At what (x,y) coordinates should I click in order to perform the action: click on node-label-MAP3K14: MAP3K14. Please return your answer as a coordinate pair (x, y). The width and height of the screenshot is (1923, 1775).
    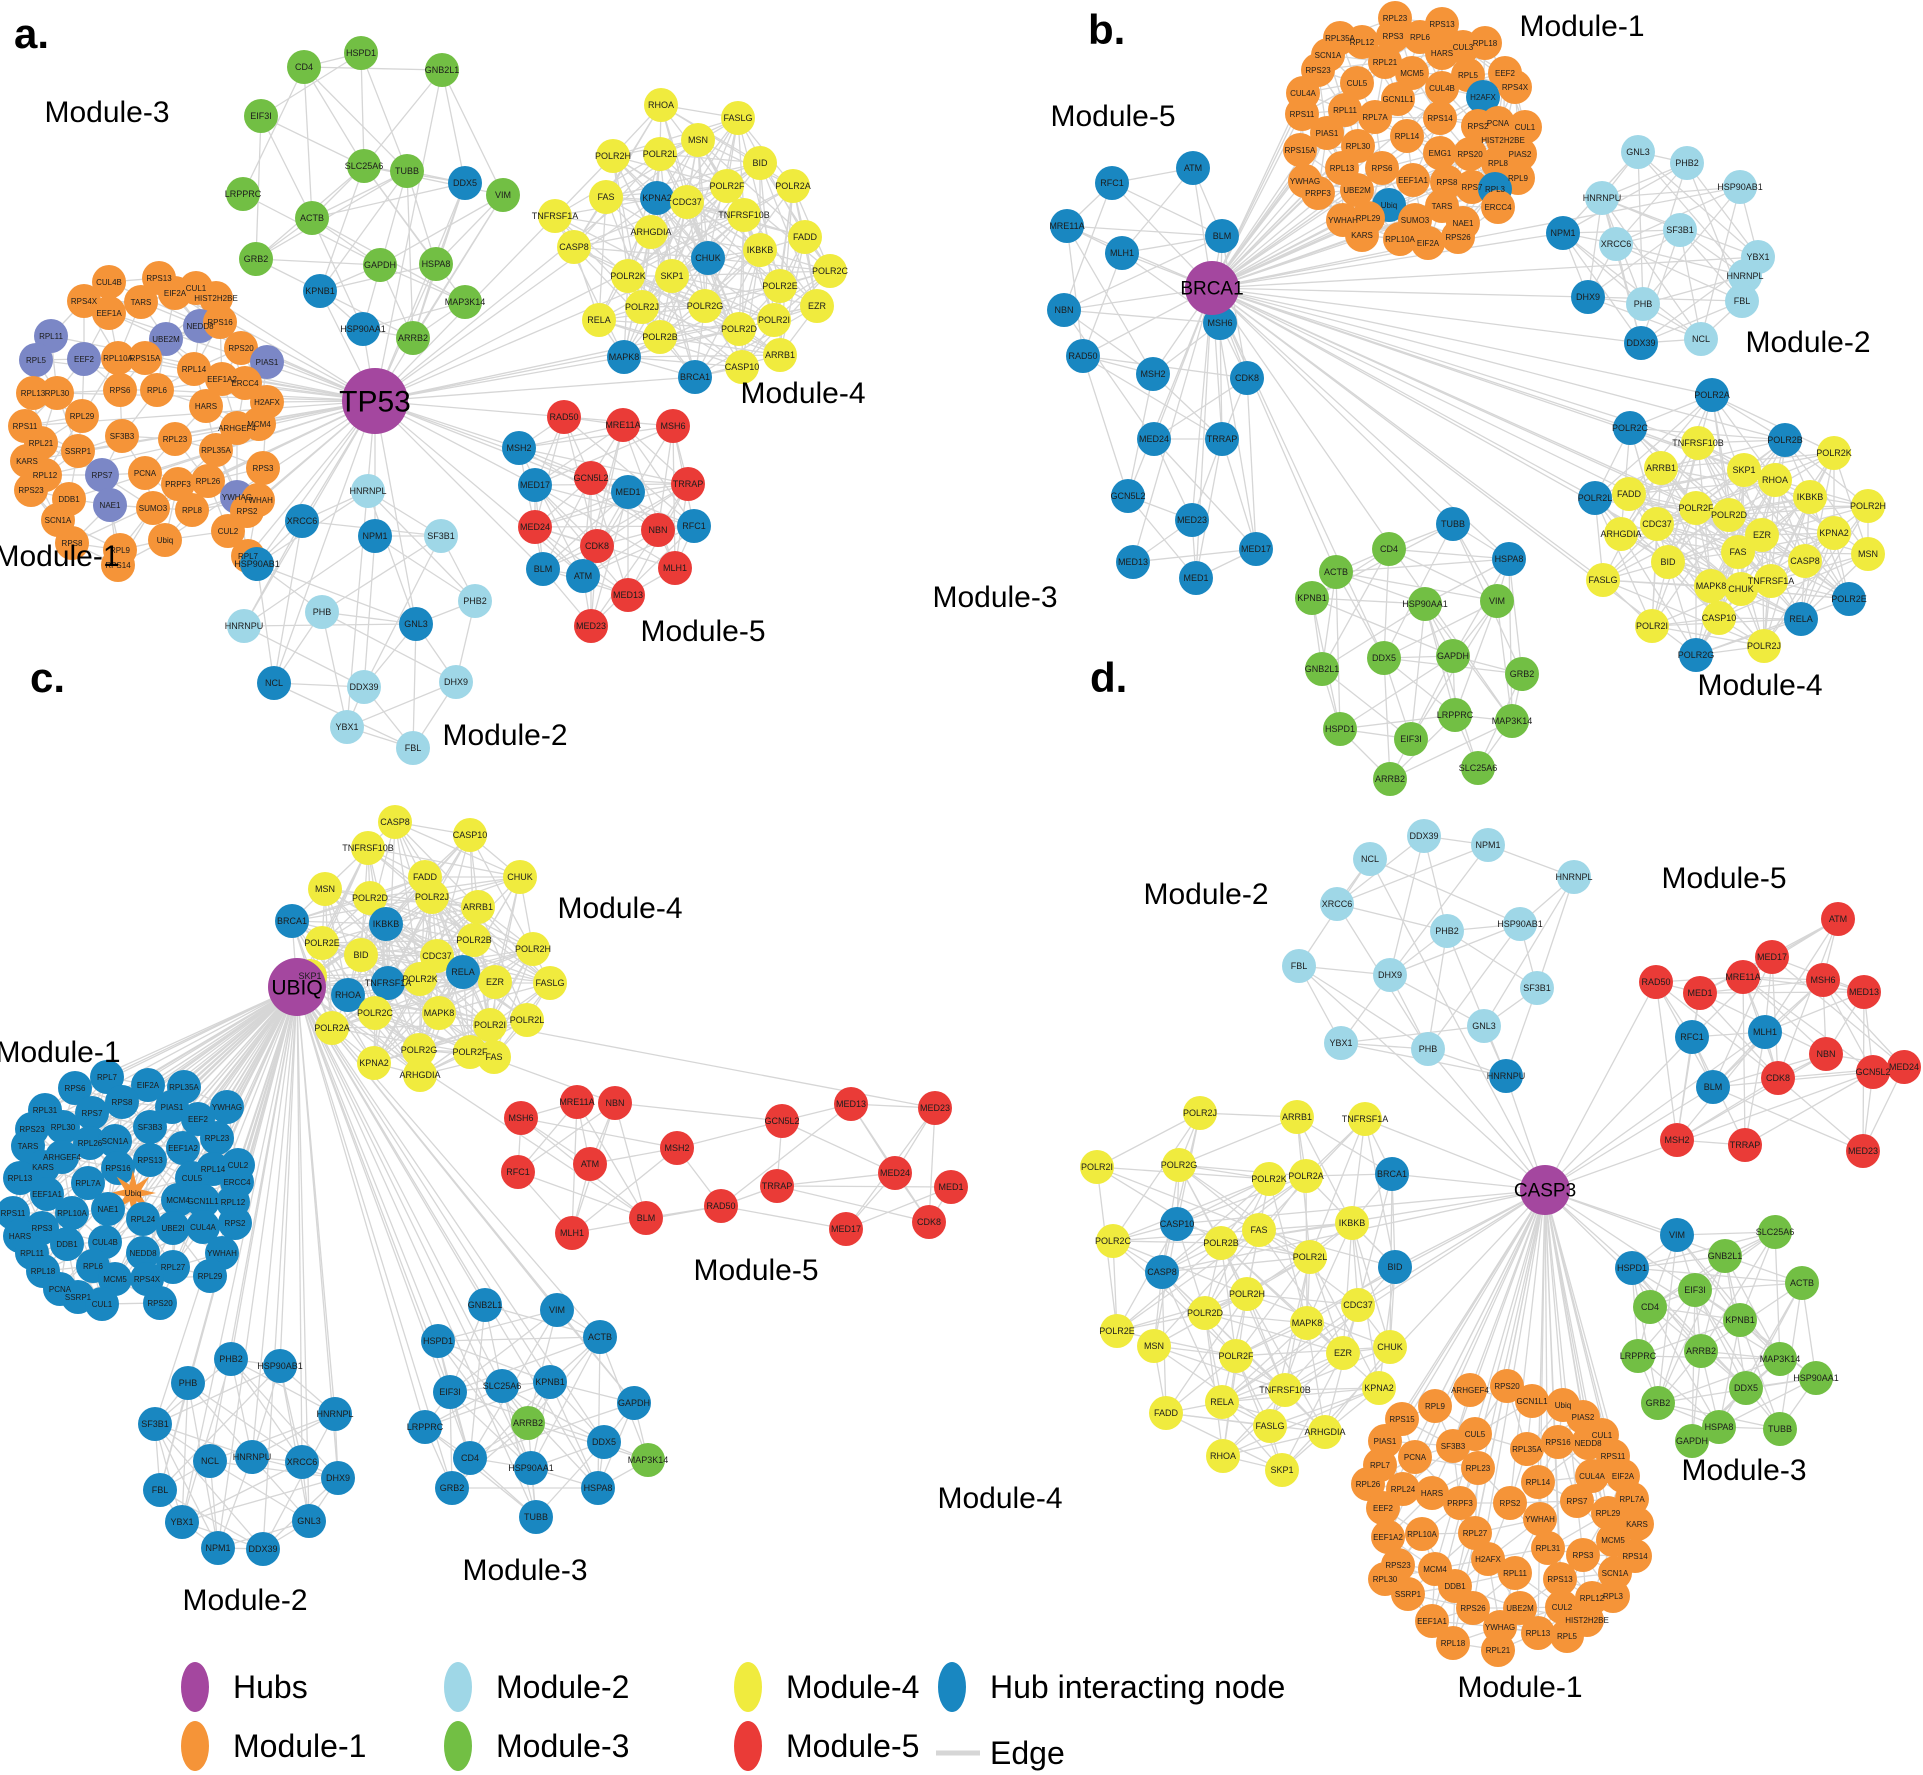
    Looking at the image, I should click on (465, 302).